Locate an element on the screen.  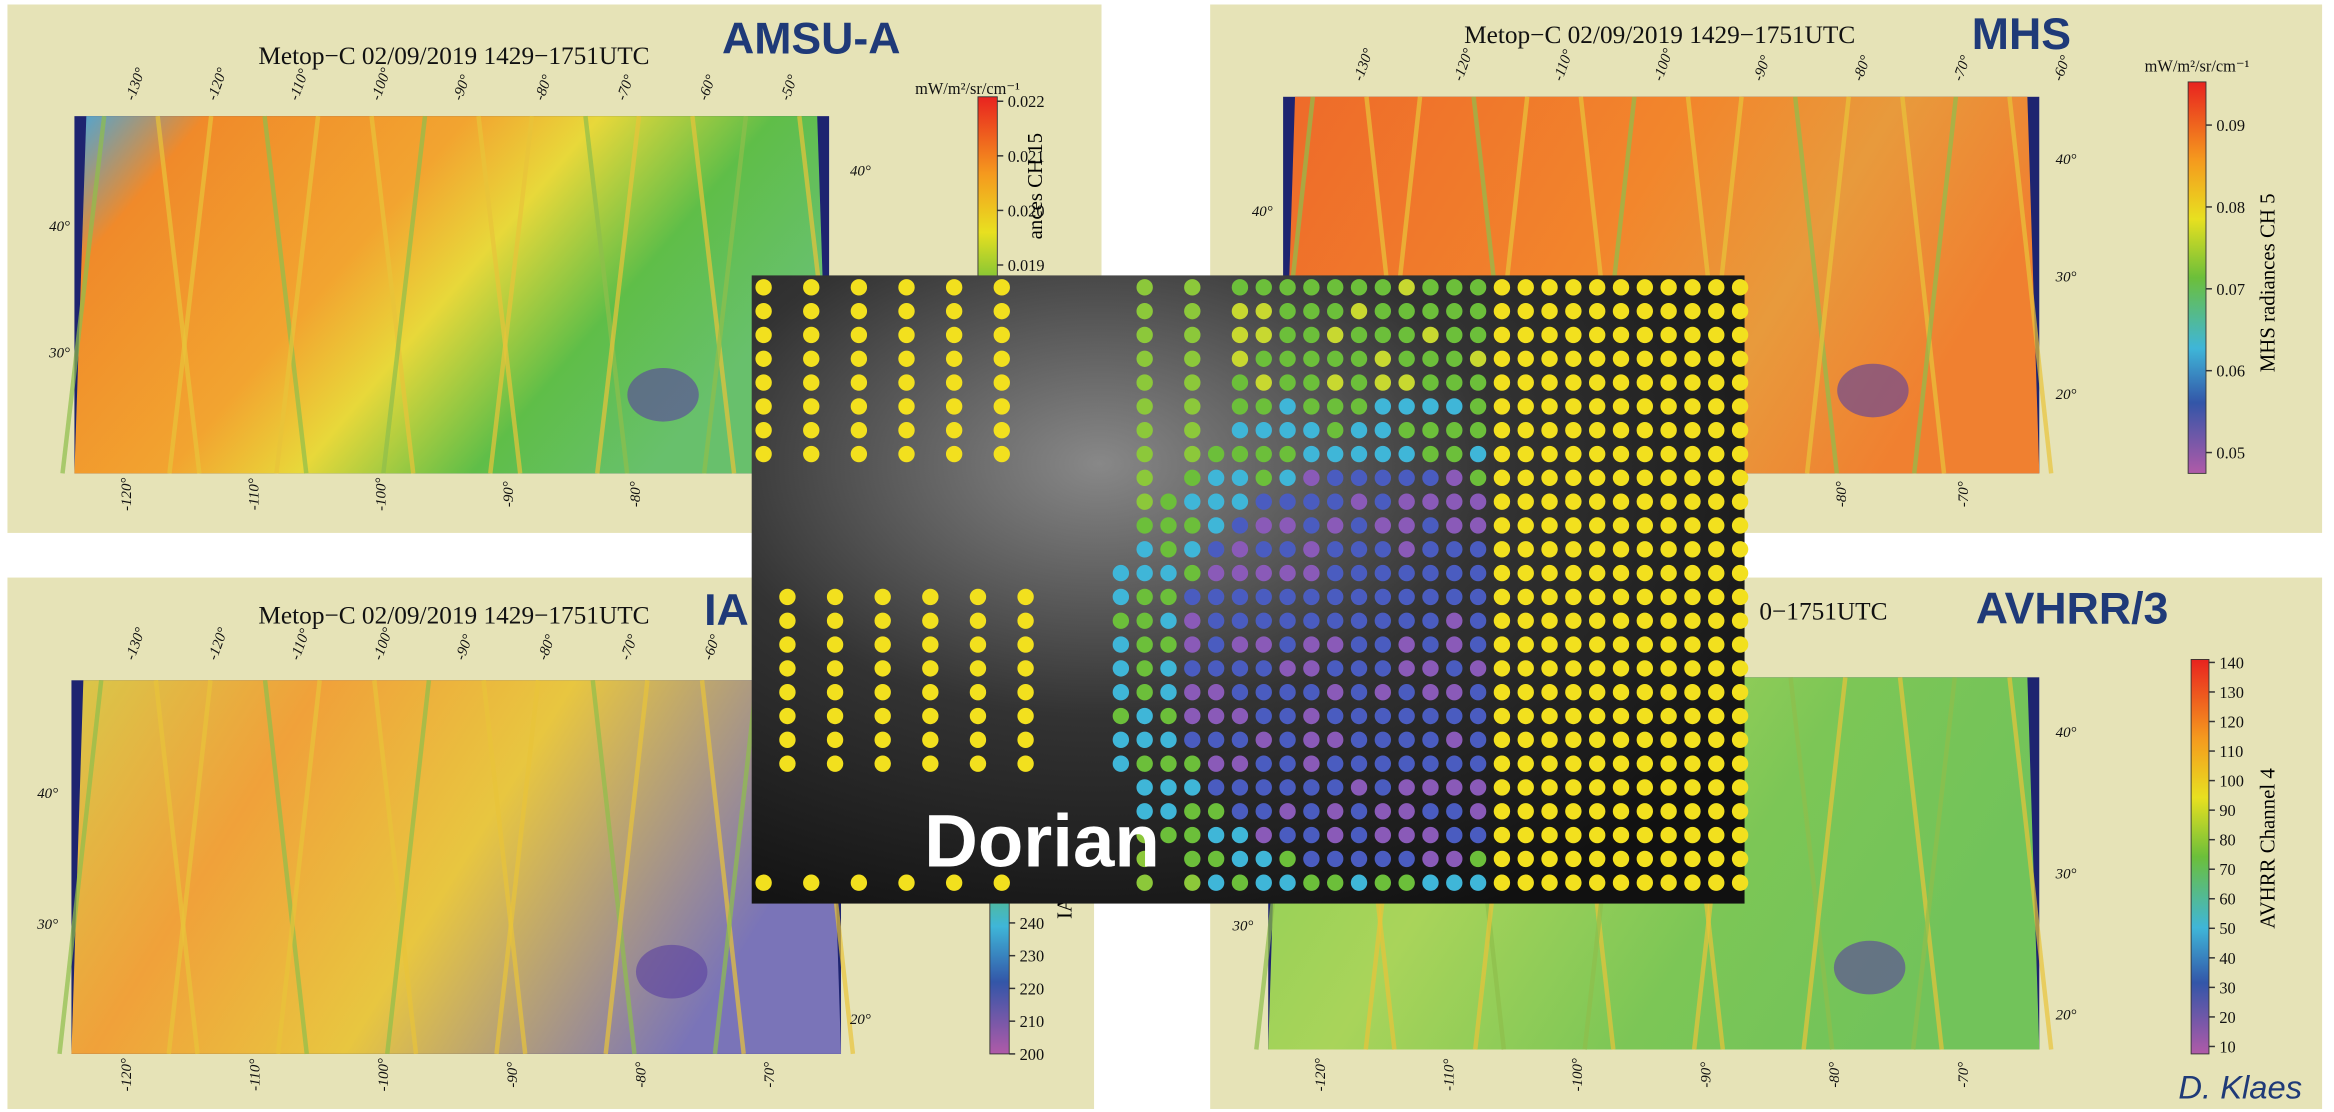
colorbar-tick-label: 120 is located at coordinates (2231, 721).